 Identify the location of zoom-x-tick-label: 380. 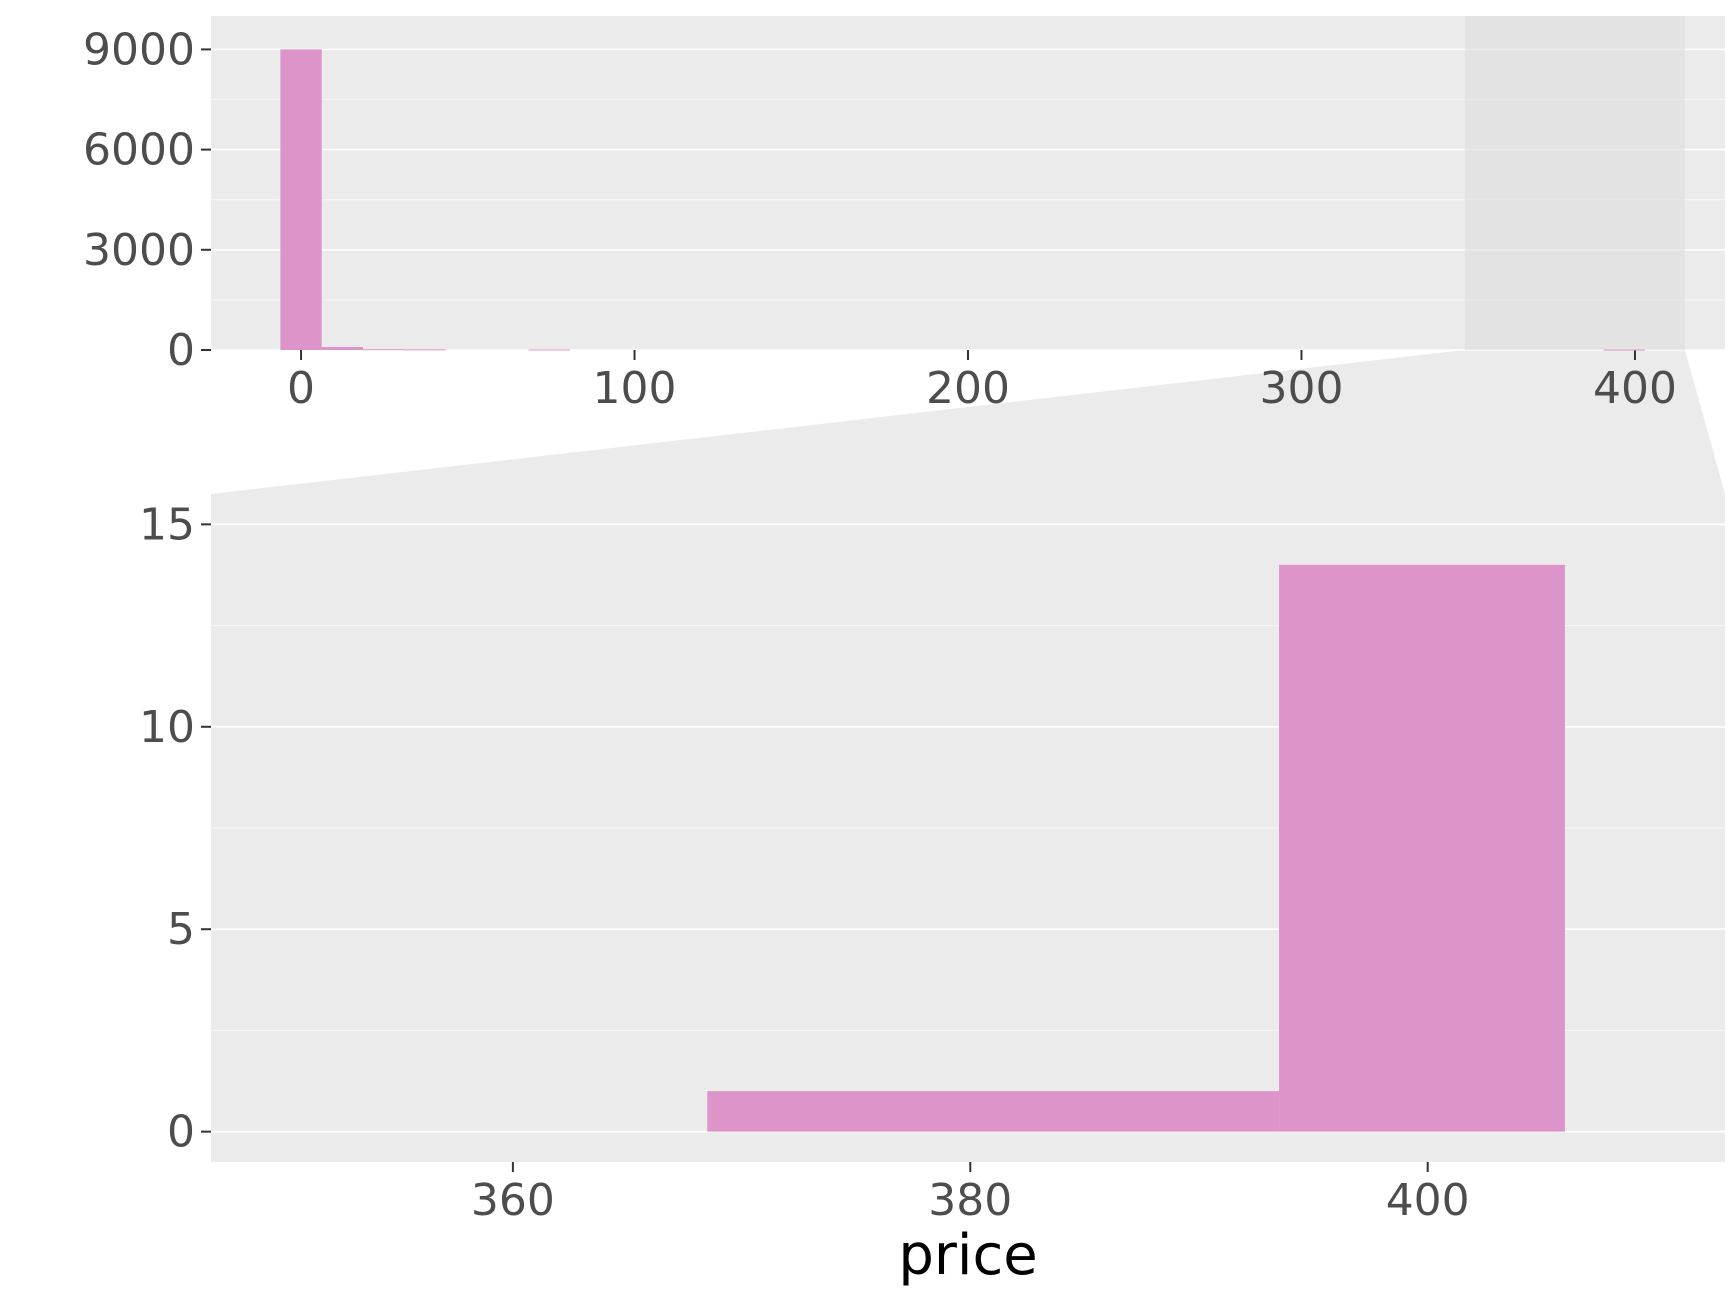
(970, 1200).